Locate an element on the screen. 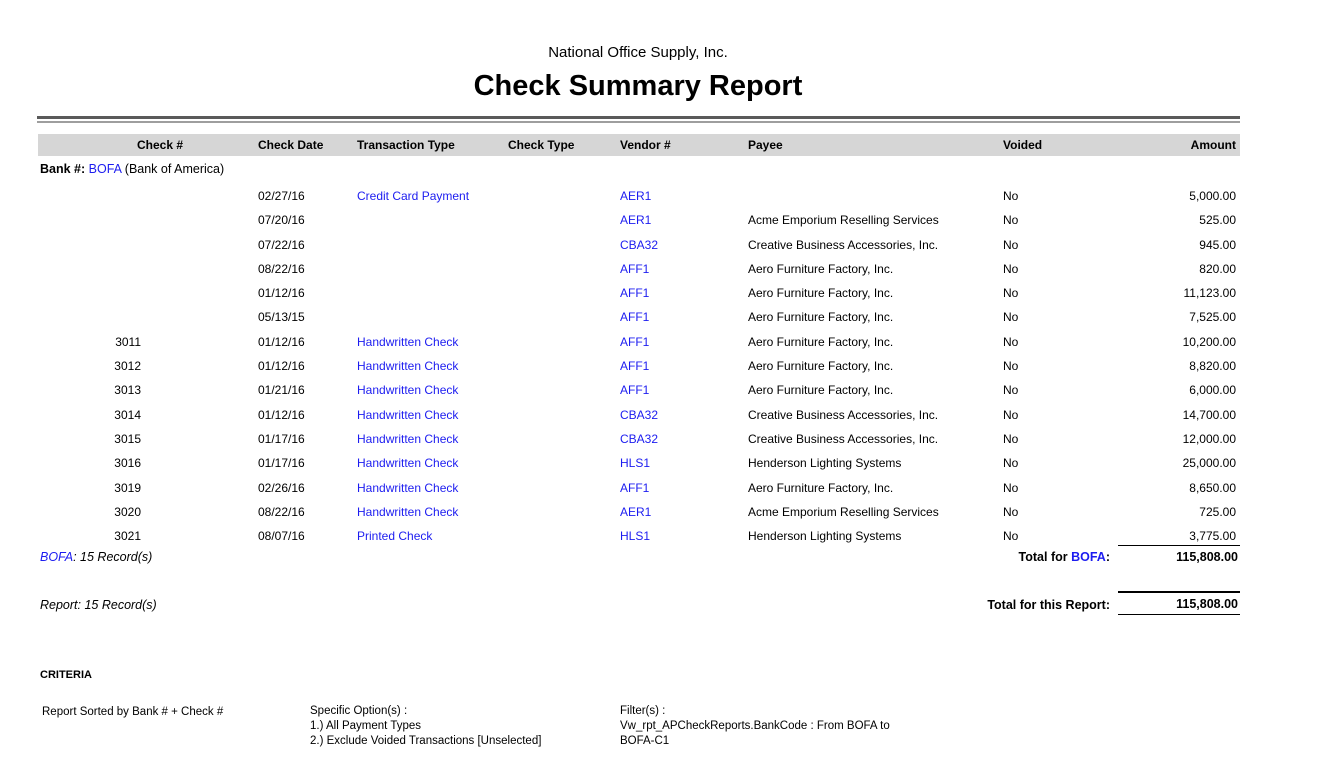 The height and width of the screenshot is (776, 1320). bank-total-label-suffix: : is located at coordinates (1107, 557).